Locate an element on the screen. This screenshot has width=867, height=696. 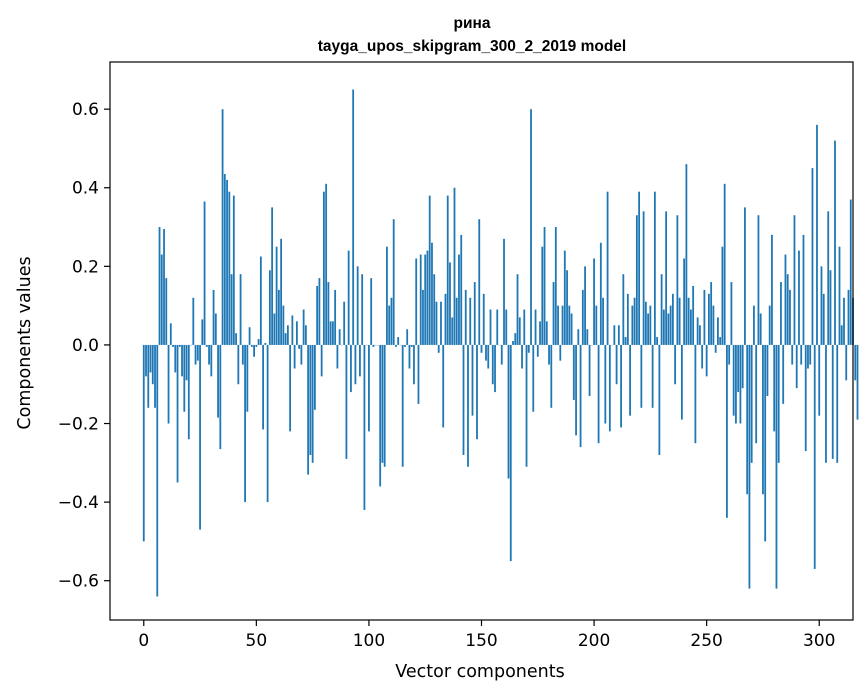
x-axis-label: Vector components is located at coordinates (479, 672).